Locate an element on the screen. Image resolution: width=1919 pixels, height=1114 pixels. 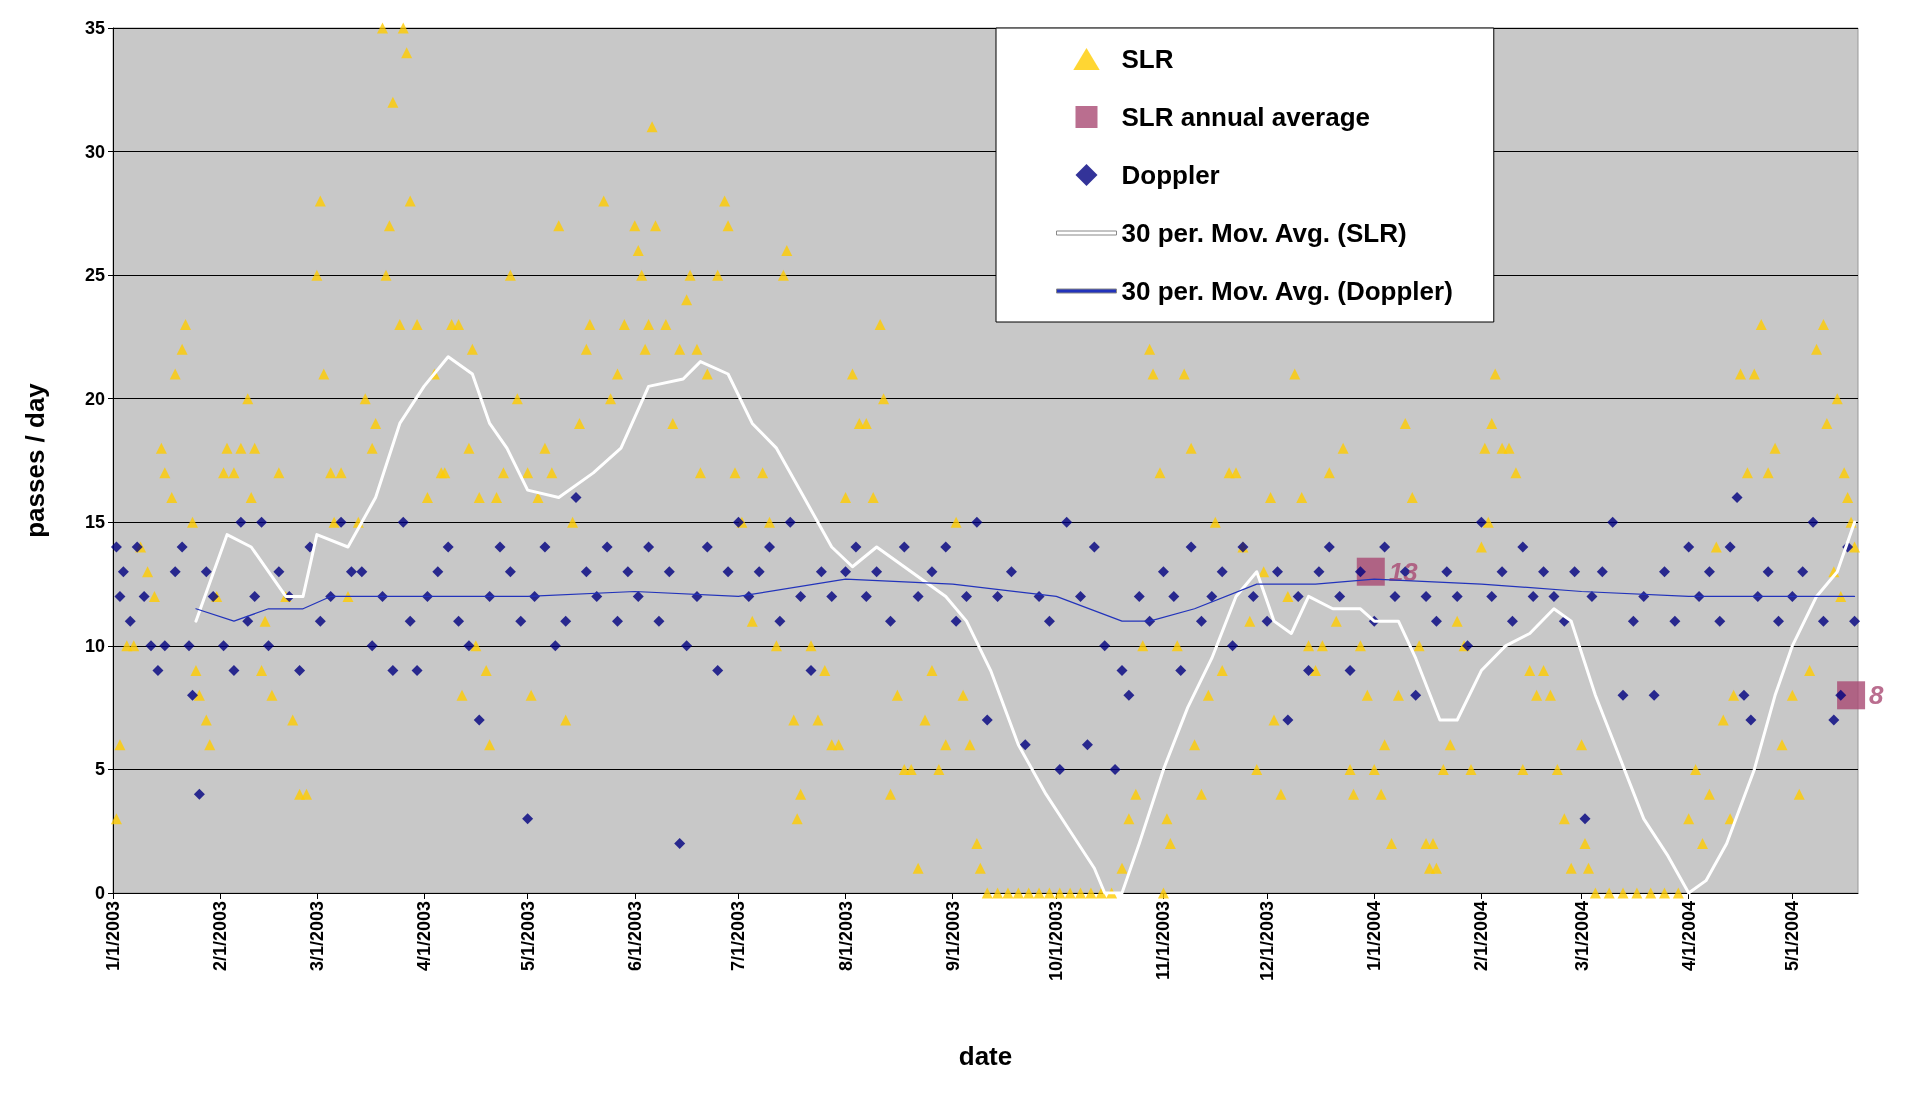
y-tick-label: 20 is located at coordinates (94, 398).